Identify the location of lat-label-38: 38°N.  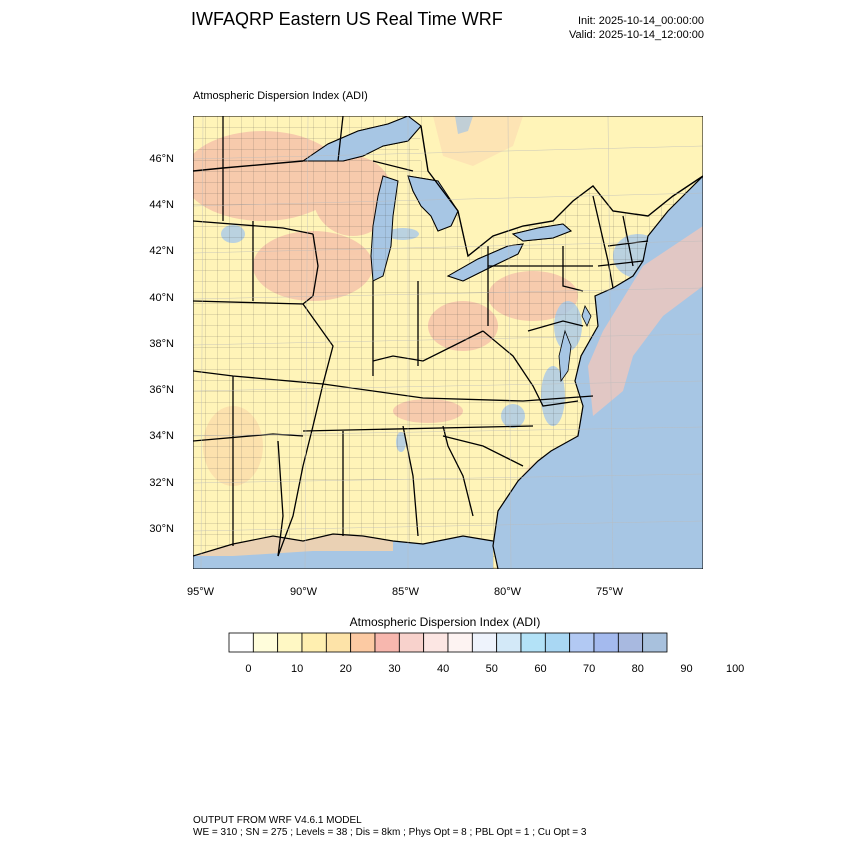
(161, 344).